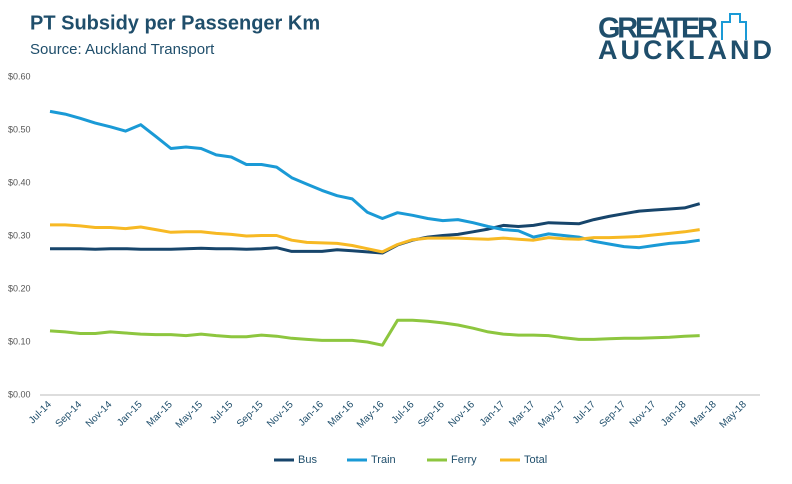 The image size is (792, 484). What do you see at coordinates (341, 414) in the screenshot?
I see `x-tick-label: Mar-16` at bounding box center [341, 414].